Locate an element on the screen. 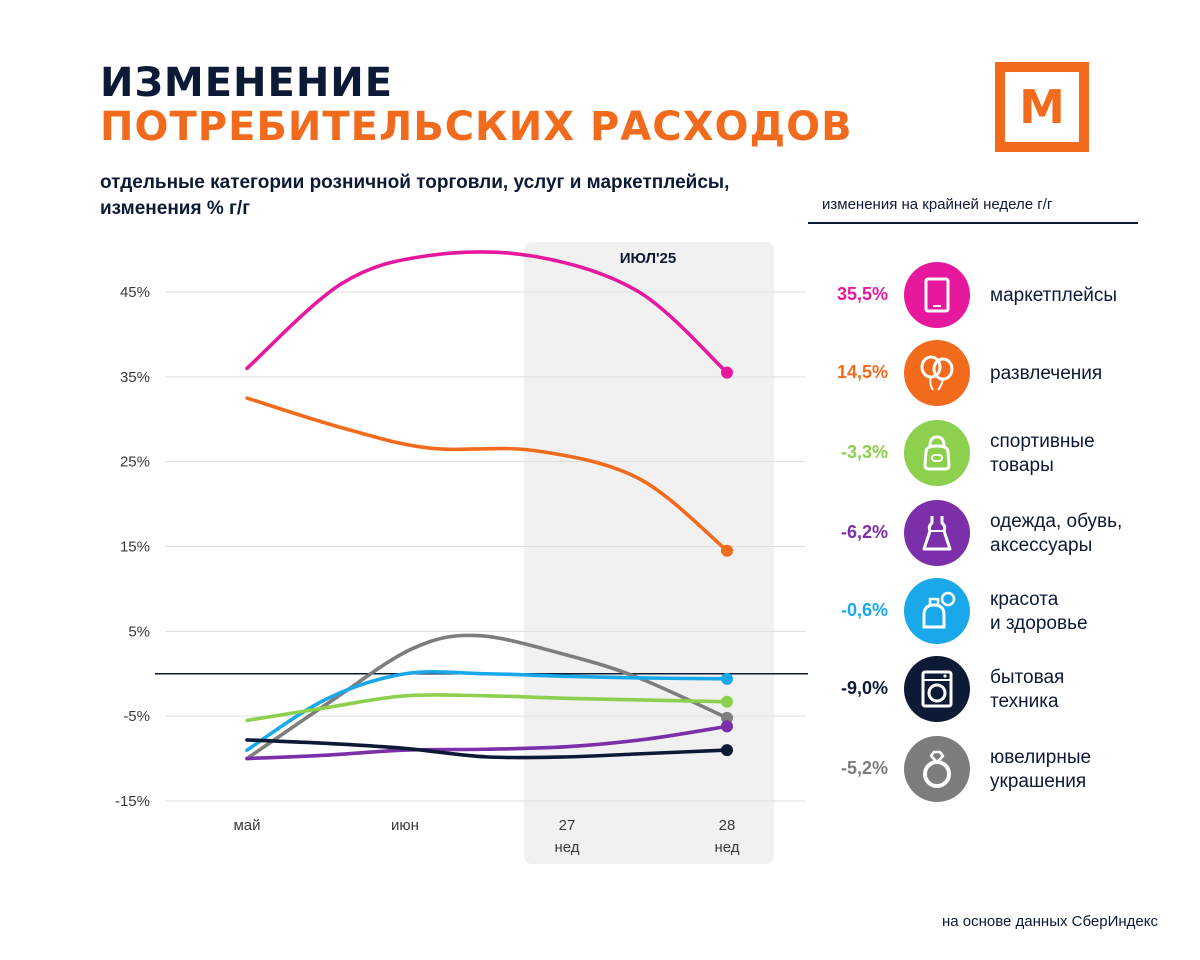 This screenshot has width=1200, height=960. y-tick-label: 45% is located at coordinates (135, 292).